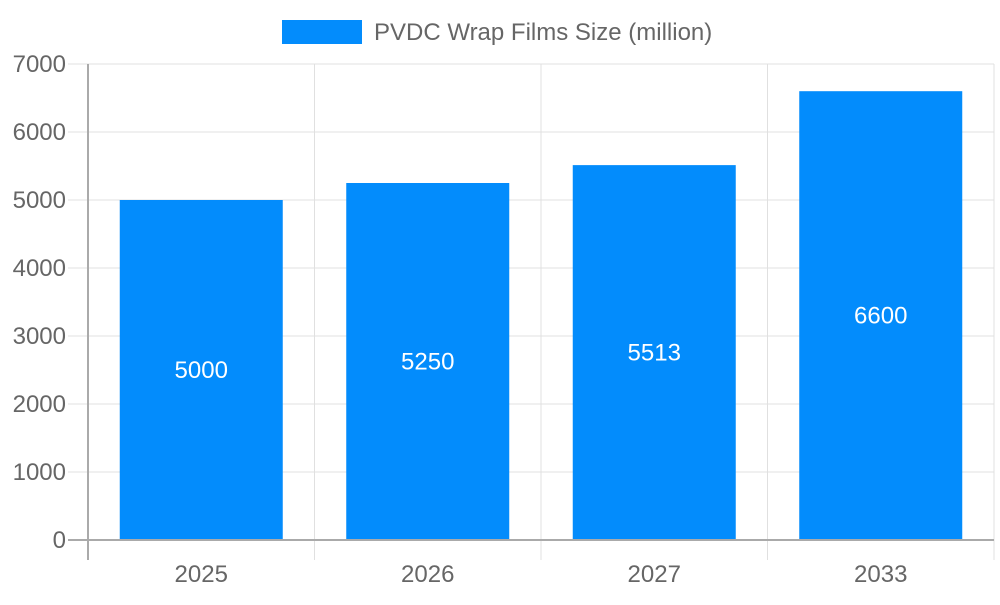 This screenshot has height=605, width=1000. What do you see at coordinates (39, 404) in the screenshot?
I see `y-tick-label: 2000` at bounding box center [39, 404].